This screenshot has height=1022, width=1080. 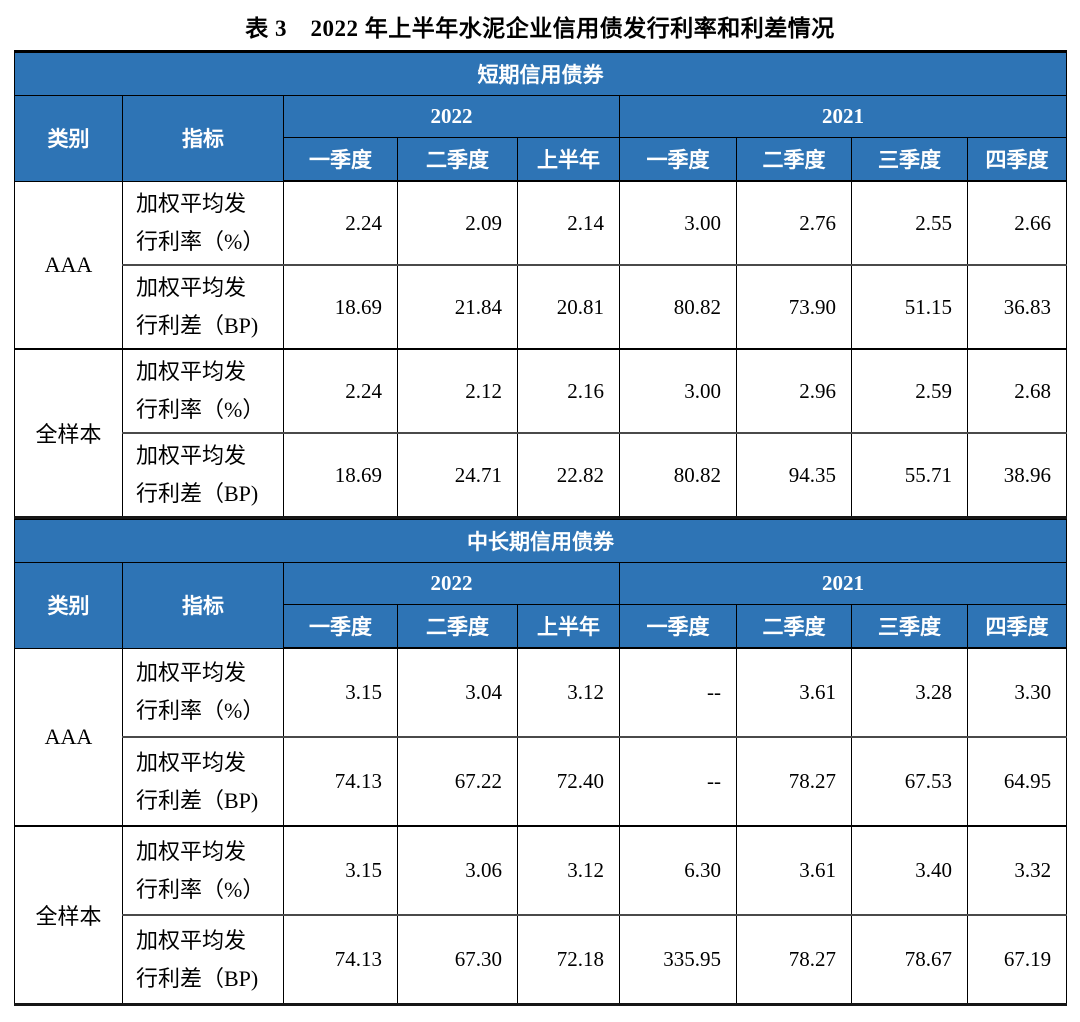 I want to click on value-cell: 3.30, so click(x=1017, y=692).